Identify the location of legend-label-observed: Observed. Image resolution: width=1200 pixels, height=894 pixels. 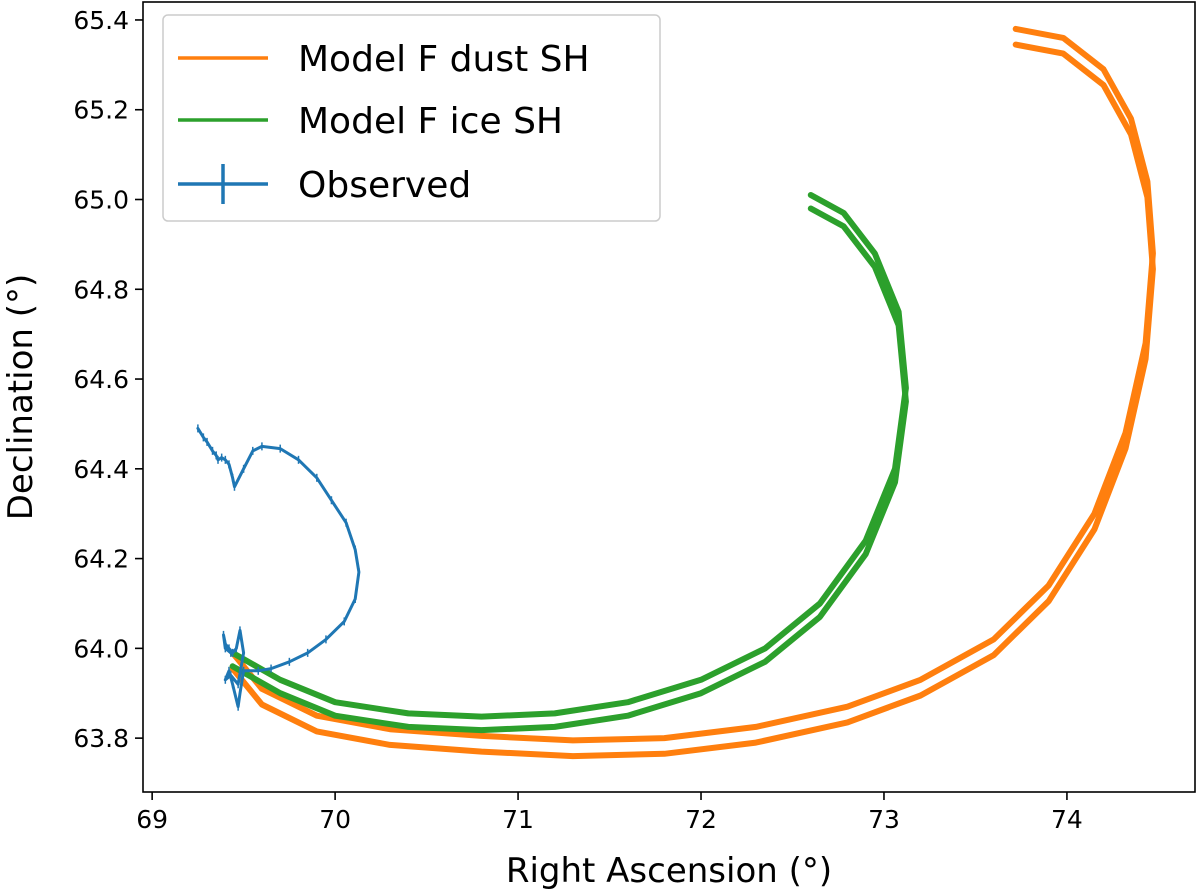
(384, 185).